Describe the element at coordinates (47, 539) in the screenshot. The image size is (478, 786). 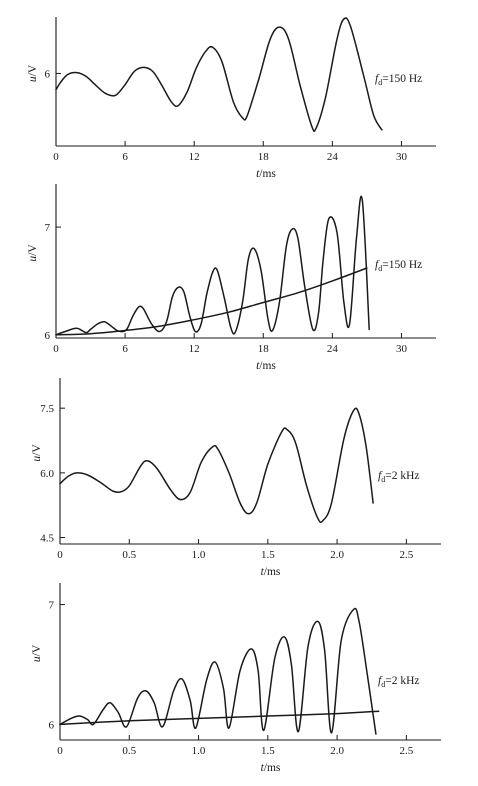
I see `y-tick-label: 4.5` at that location.